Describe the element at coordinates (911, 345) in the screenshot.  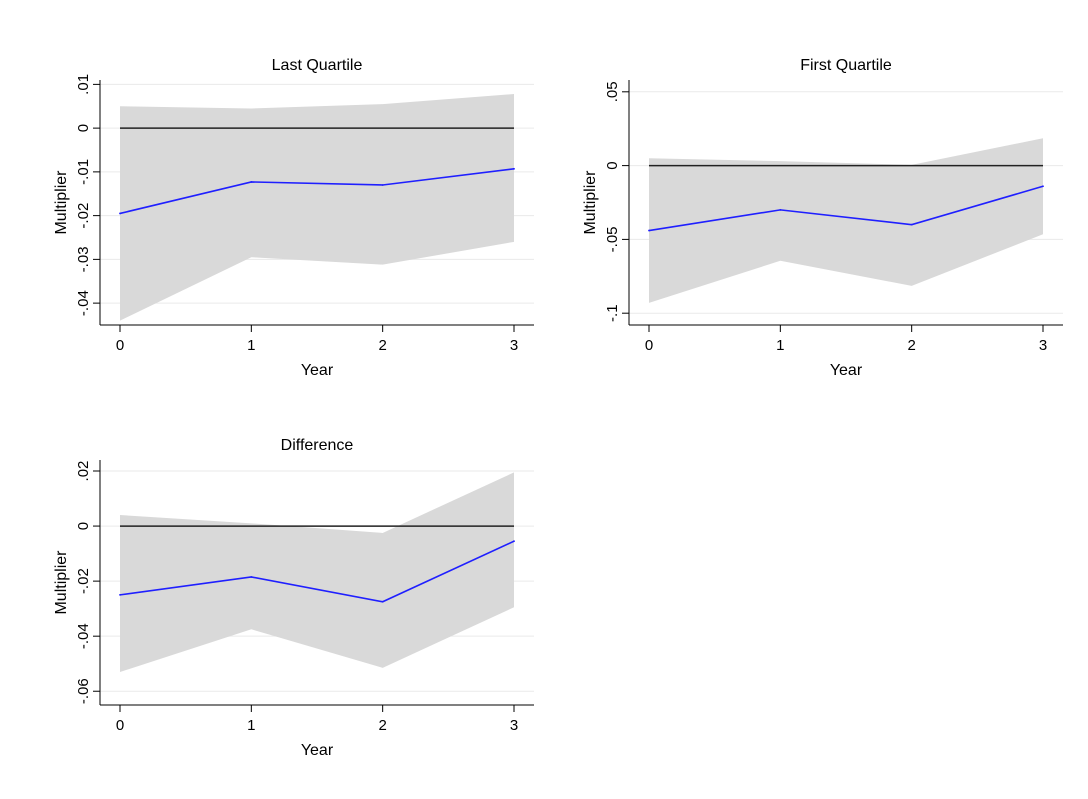
I see `chart-1-x-tick-label-2: 2` at that location.